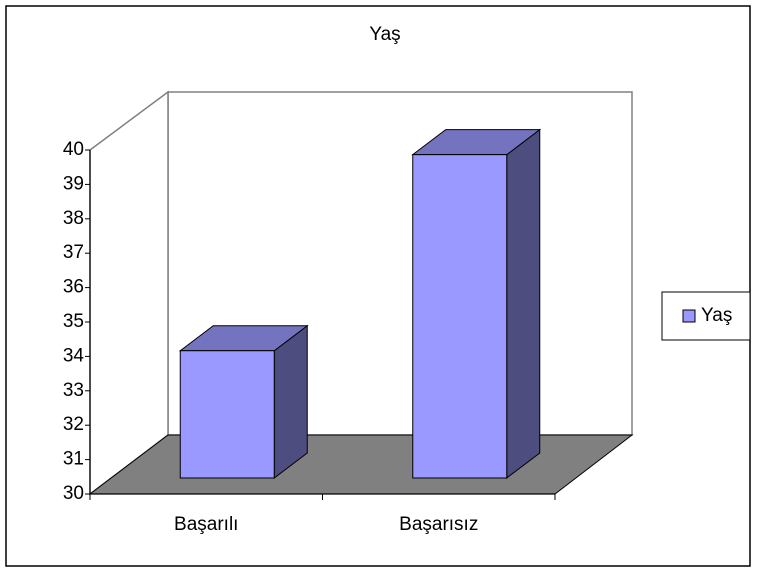 The height and width of the screenshot is (574, 757). What do you see at coordinates (129, 293) in the screenshot?
I see `side-wall` at bounding box center [129, 293].